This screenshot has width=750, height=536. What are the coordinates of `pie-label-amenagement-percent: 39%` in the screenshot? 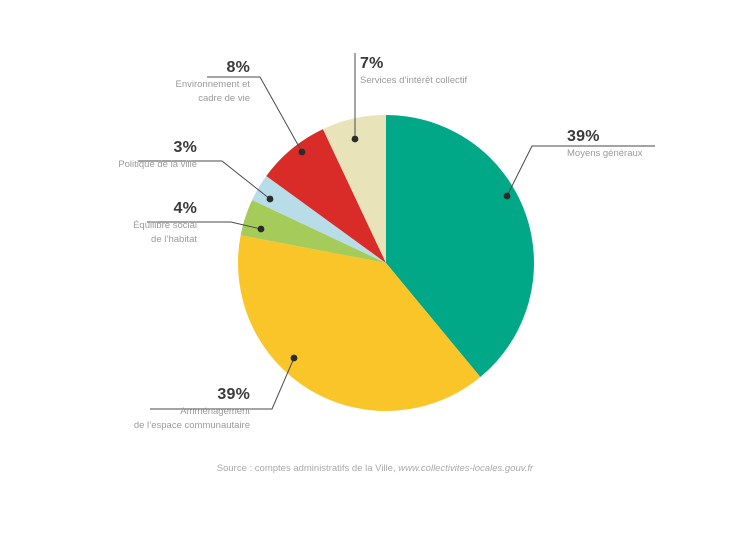 It's located at (233, 394).